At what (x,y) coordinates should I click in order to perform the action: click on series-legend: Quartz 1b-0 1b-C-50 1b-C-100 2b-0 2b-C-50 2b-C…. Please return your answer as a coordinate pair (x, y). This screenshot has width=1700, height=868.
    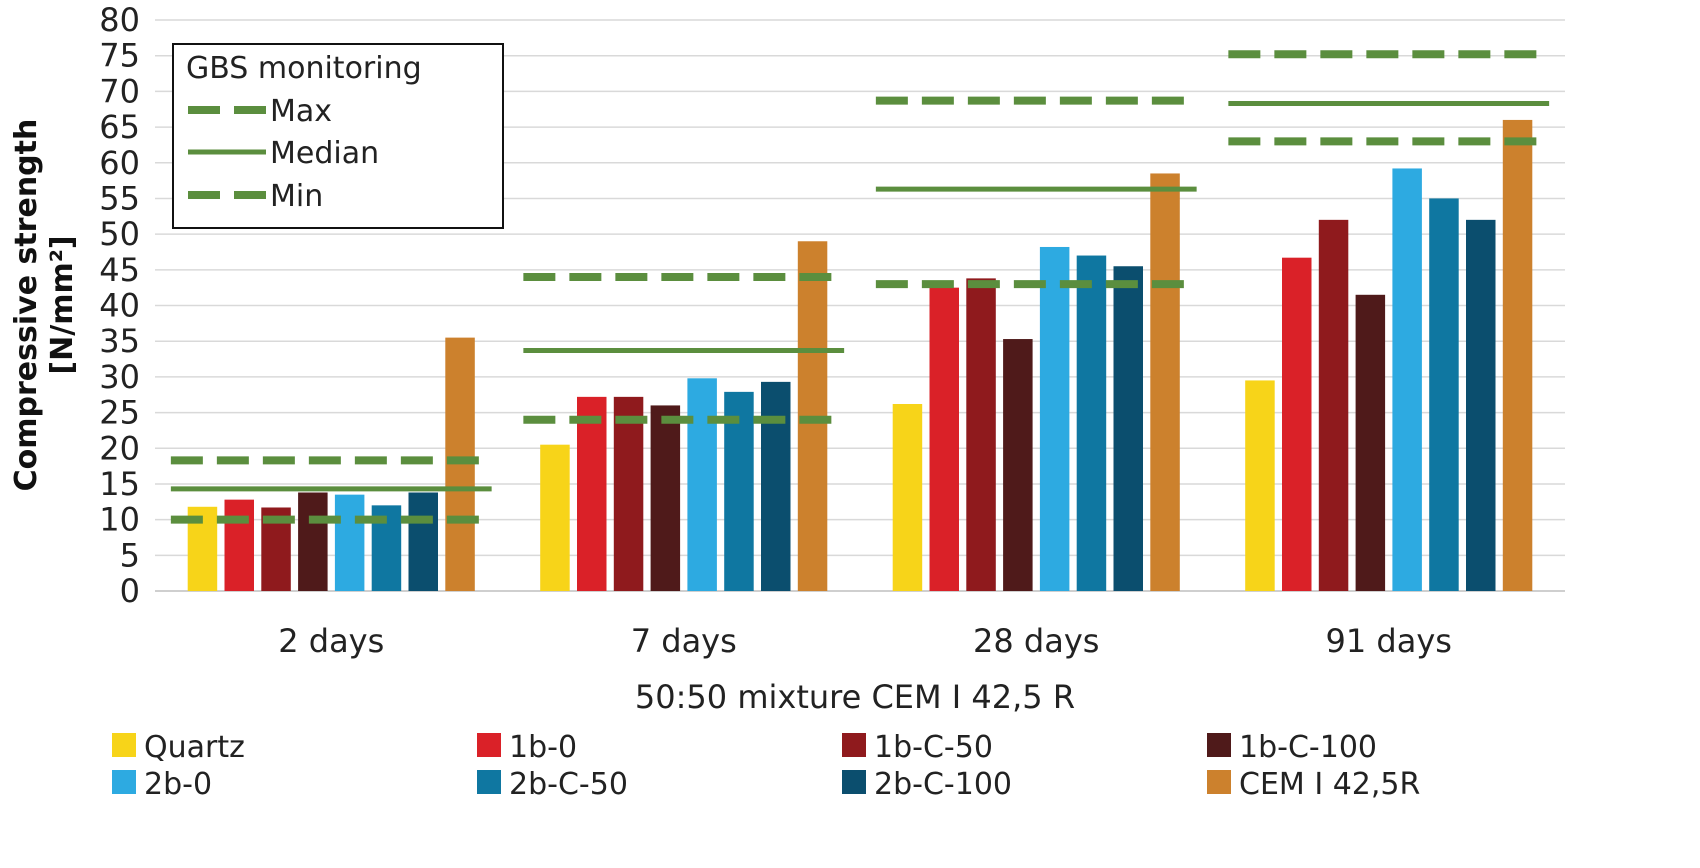
    Looking at the image, I should click on (766, 766).